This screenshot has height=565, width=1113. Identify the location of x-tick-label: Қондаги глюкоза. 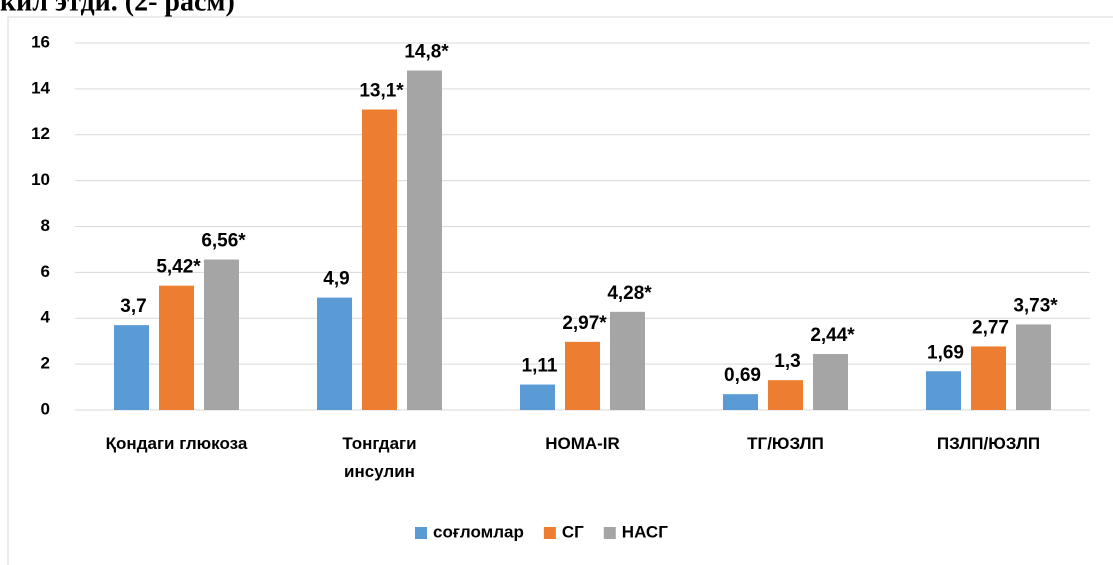
(176, 443).